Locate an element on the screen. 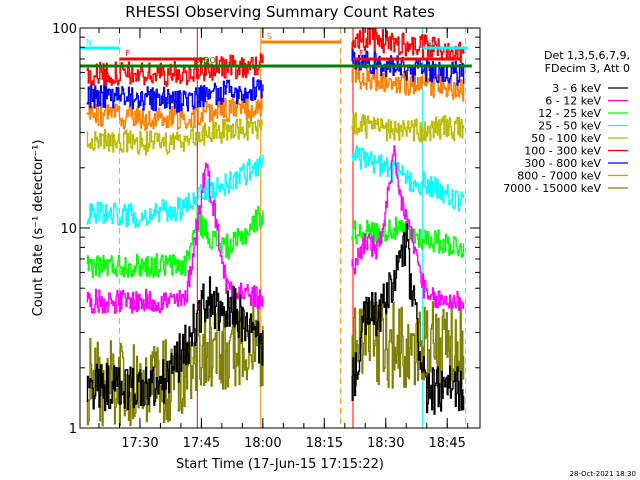 Image resolution: width=640 pixels, height=480 pixels. flag-label: ADO is located at coordinates (207, 60).